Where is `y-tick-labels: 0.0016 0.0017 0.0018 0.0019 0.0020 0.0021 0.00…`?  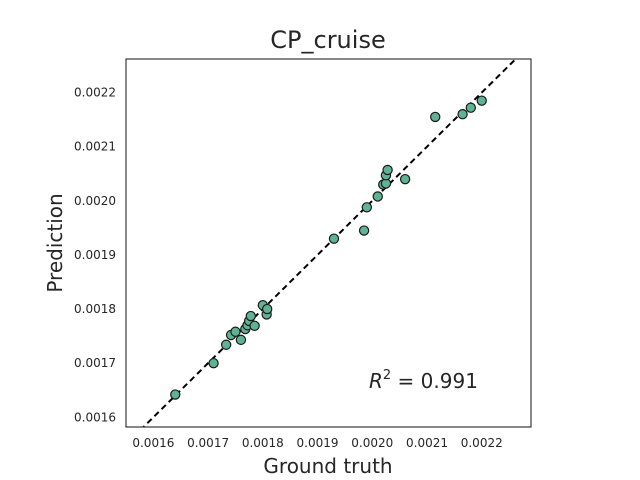 y-tick-labels: 0.0016 0.0017 0.0018 0.0019 0.0020 0.0021 0.00… is located at coordinates (95, 255).